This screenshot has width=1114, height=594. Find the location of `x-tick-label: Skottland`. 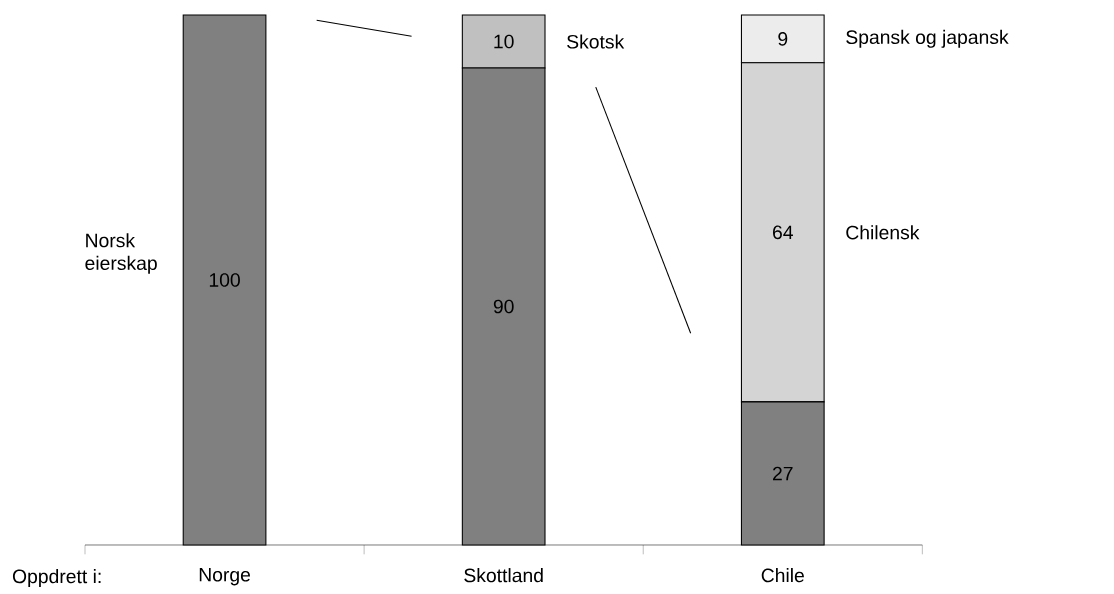

x-tick-label: Skottland is located at coordinates (503, 575).